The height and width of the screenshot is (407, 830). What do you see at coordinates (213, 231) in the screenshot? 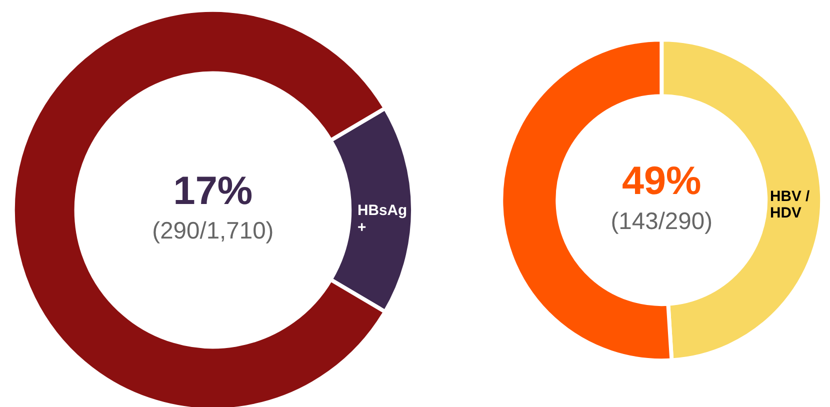
I see `text: (290/1,710)` at bounding box center [213, 231].